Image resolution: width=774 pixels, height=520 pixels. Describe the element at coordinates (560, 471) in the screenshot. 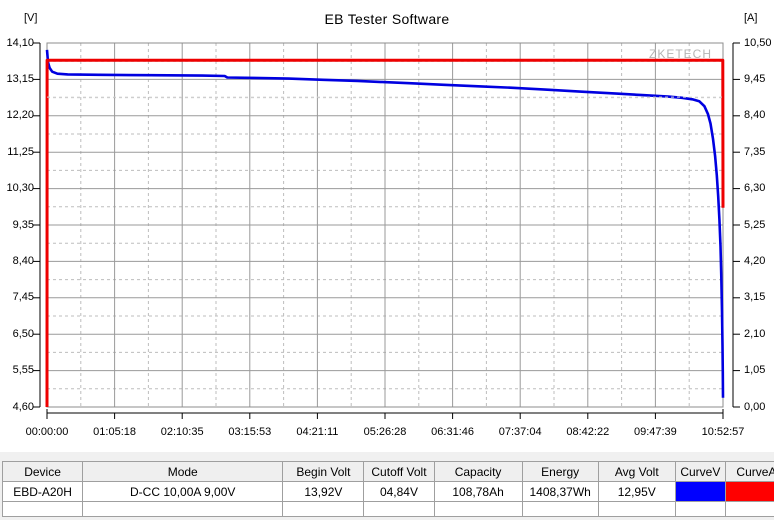

I see `col-energy: Energy` at that location.